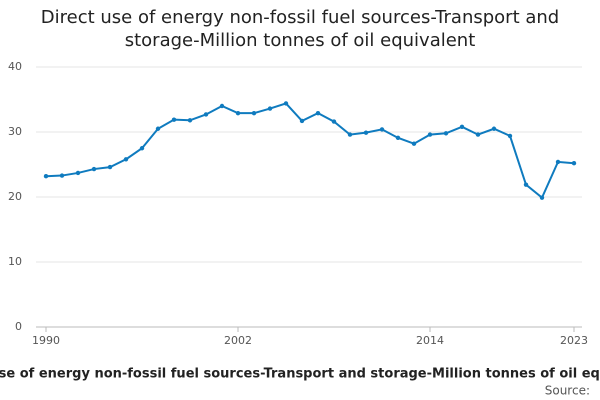 Image resolution: width=600 pixels, height=400 pixels. Describe the element at coordinates (15, 131) in the screenshot. I see `y-tick-label: 30` at that location.